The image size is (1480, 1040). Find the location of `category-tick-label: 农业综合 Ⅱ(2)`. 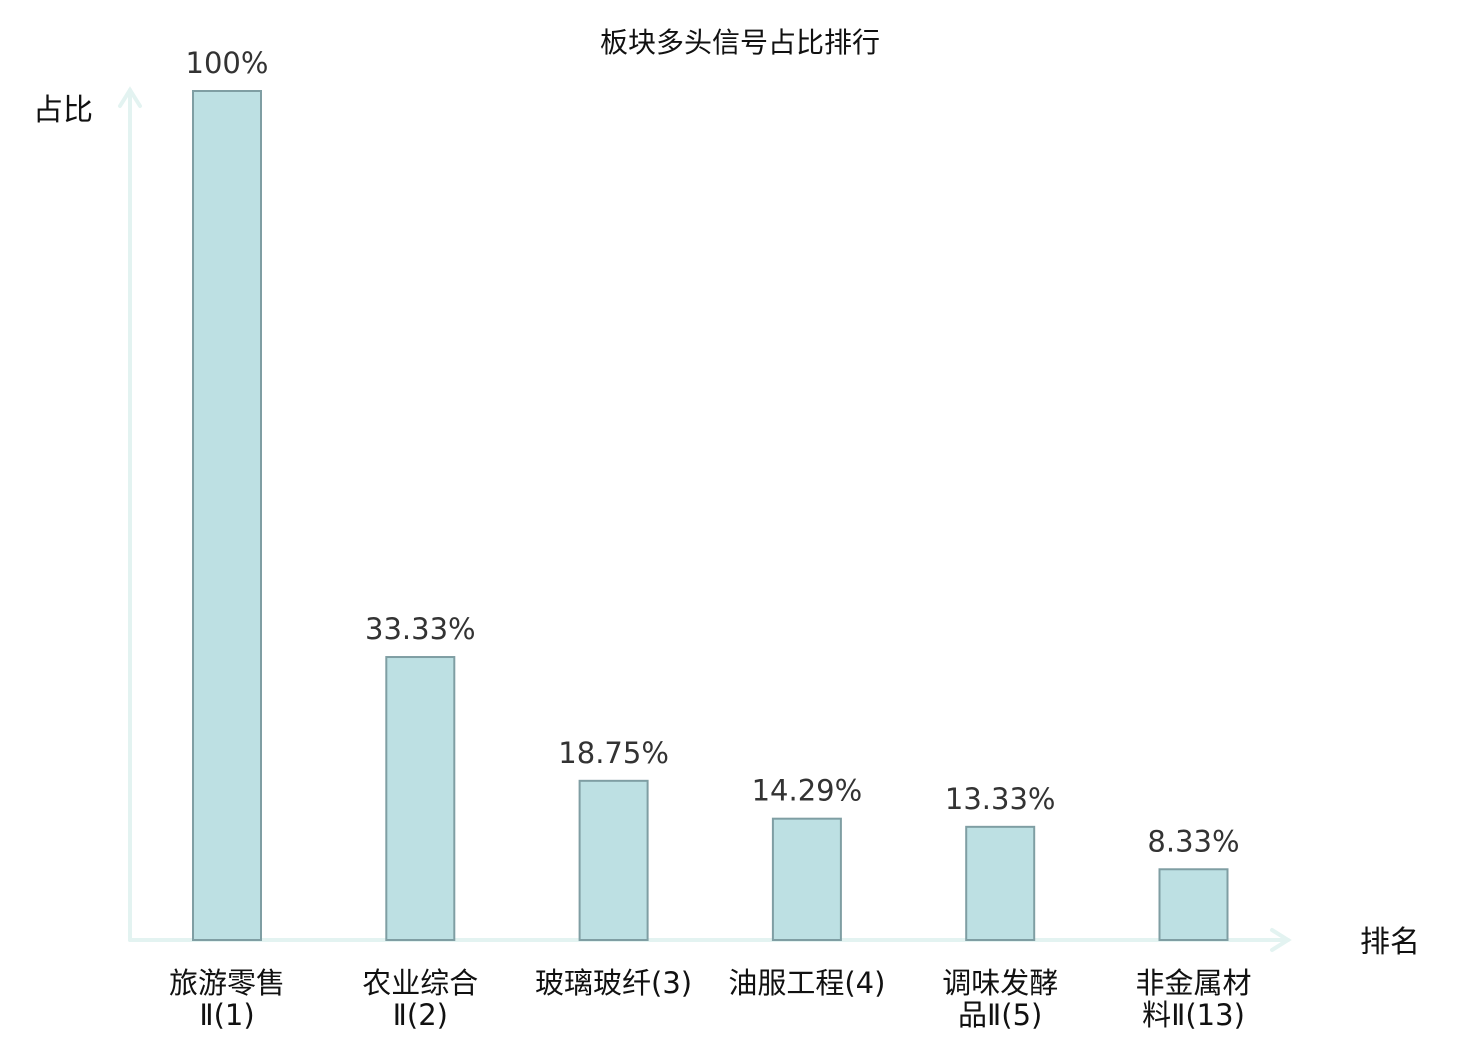

category-tick-label: 农业综合 Ⅱ(2) is located at coordinates (420, 999).